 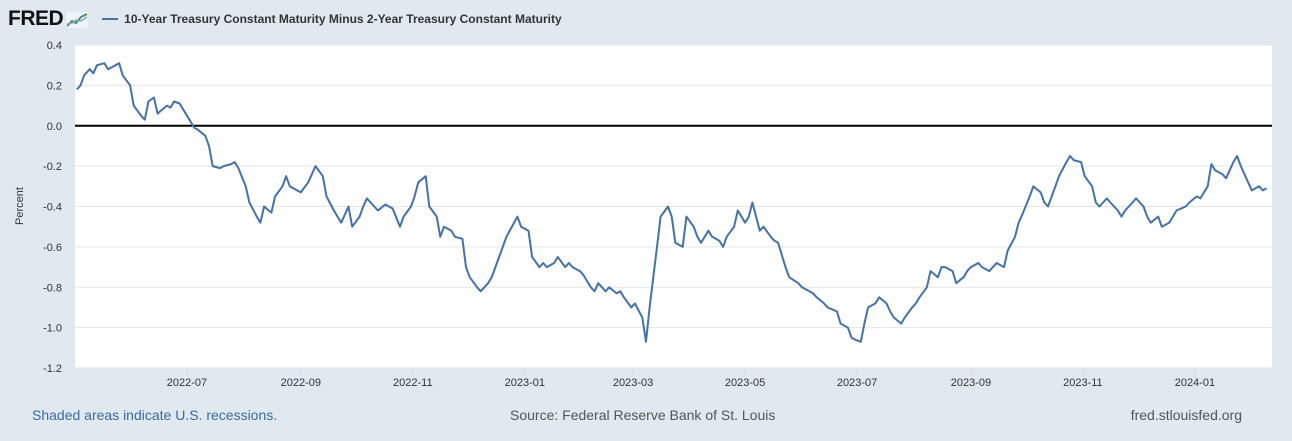 What do you see at coordinates (54, 86) in the screenshot?
I see `y-tick-label: 0.2` at bounding box center [54, 86].